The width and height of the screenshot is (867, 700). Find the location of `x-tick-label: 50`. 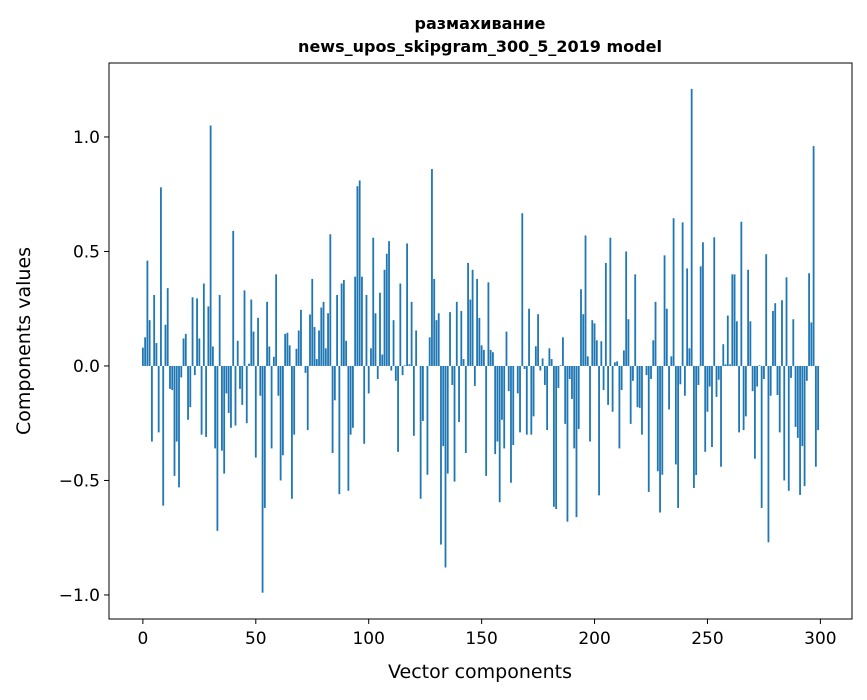

x-tick-label: 50 is located at coordinates (256, 639).